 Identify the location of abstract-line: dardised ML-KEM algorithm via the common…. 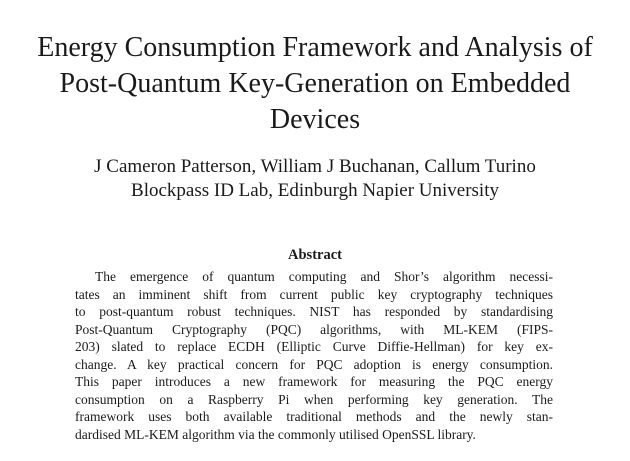
(275, 434).